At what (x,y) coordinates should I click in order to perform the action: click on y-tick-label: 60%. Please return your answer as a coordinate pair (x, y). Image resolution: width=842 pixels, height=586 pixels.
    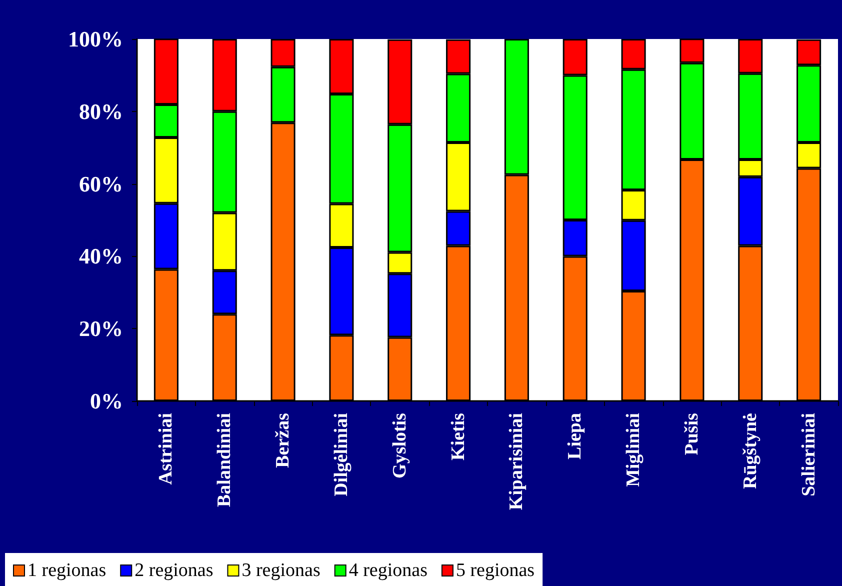
    Looking at the image, I should click on (101, 183).